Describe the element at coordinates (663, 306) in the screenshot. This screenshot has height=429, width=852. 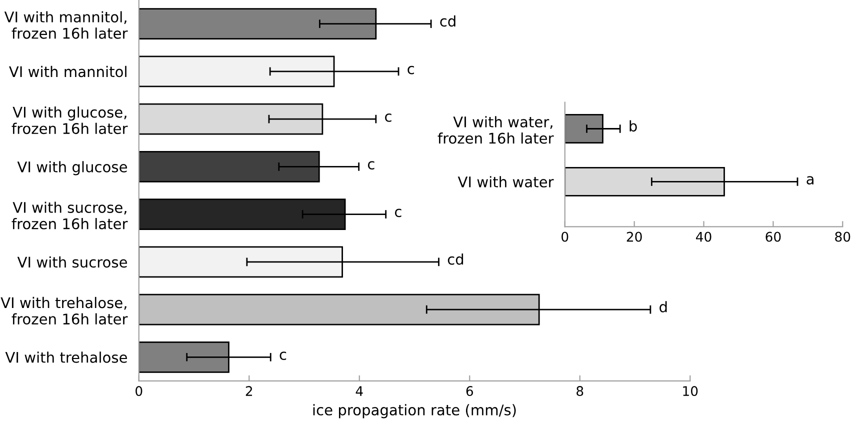
I see `annotation: d` at that location.